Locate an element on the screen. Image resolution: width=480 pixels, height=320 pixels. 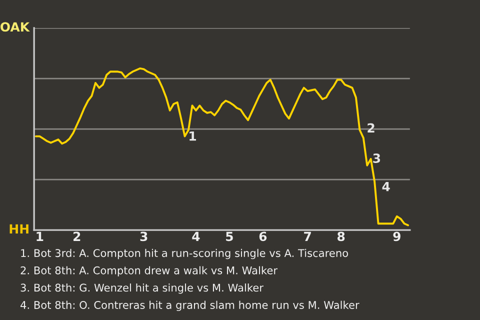
x-tick-label: 3 is located at coordinates (144, 237).